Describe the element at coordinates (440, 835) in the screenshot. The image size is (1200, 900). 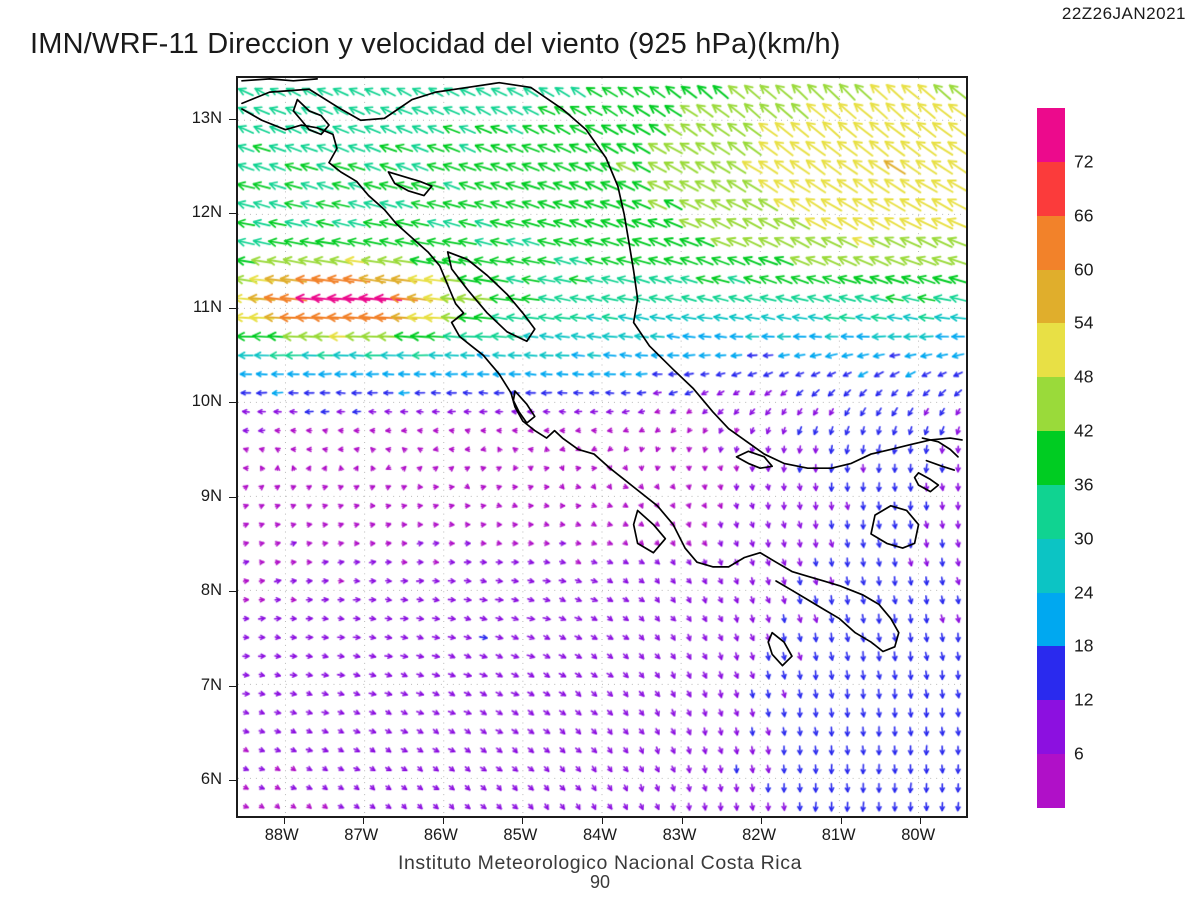
I see `x-tick-86W: 86W` at that location.